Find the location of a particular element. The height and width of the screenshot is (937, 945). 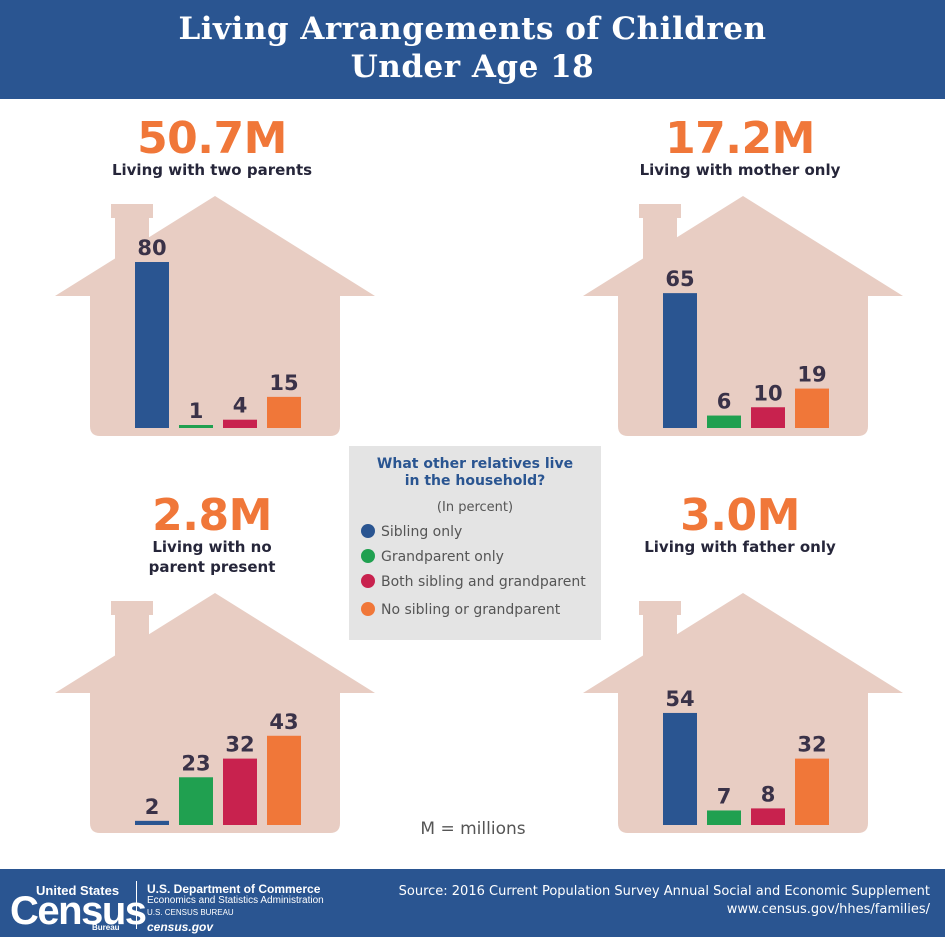

value-label-none: 15 is located at coordinates (283, 383).